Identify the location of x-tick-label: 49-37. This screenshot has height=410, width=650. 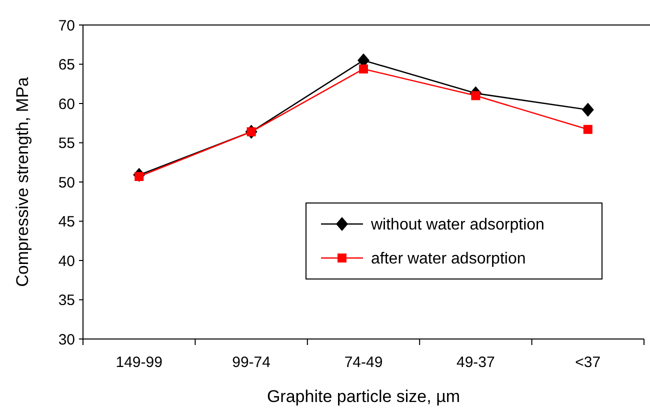
(475, 362).